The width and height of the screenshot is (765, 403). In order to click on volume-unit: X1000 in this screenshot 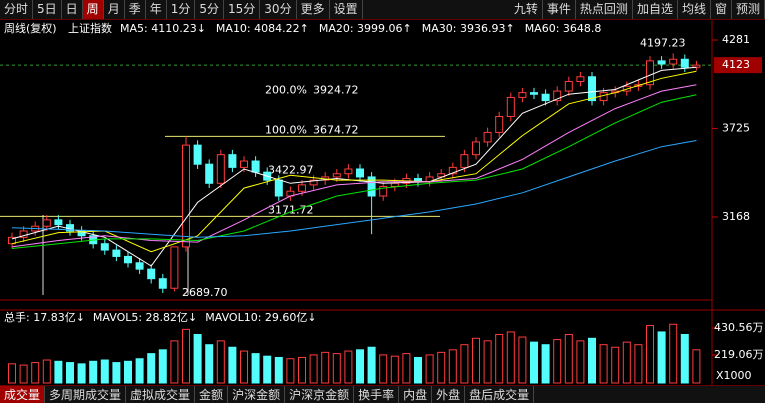, I will do `click(734, 375)`.